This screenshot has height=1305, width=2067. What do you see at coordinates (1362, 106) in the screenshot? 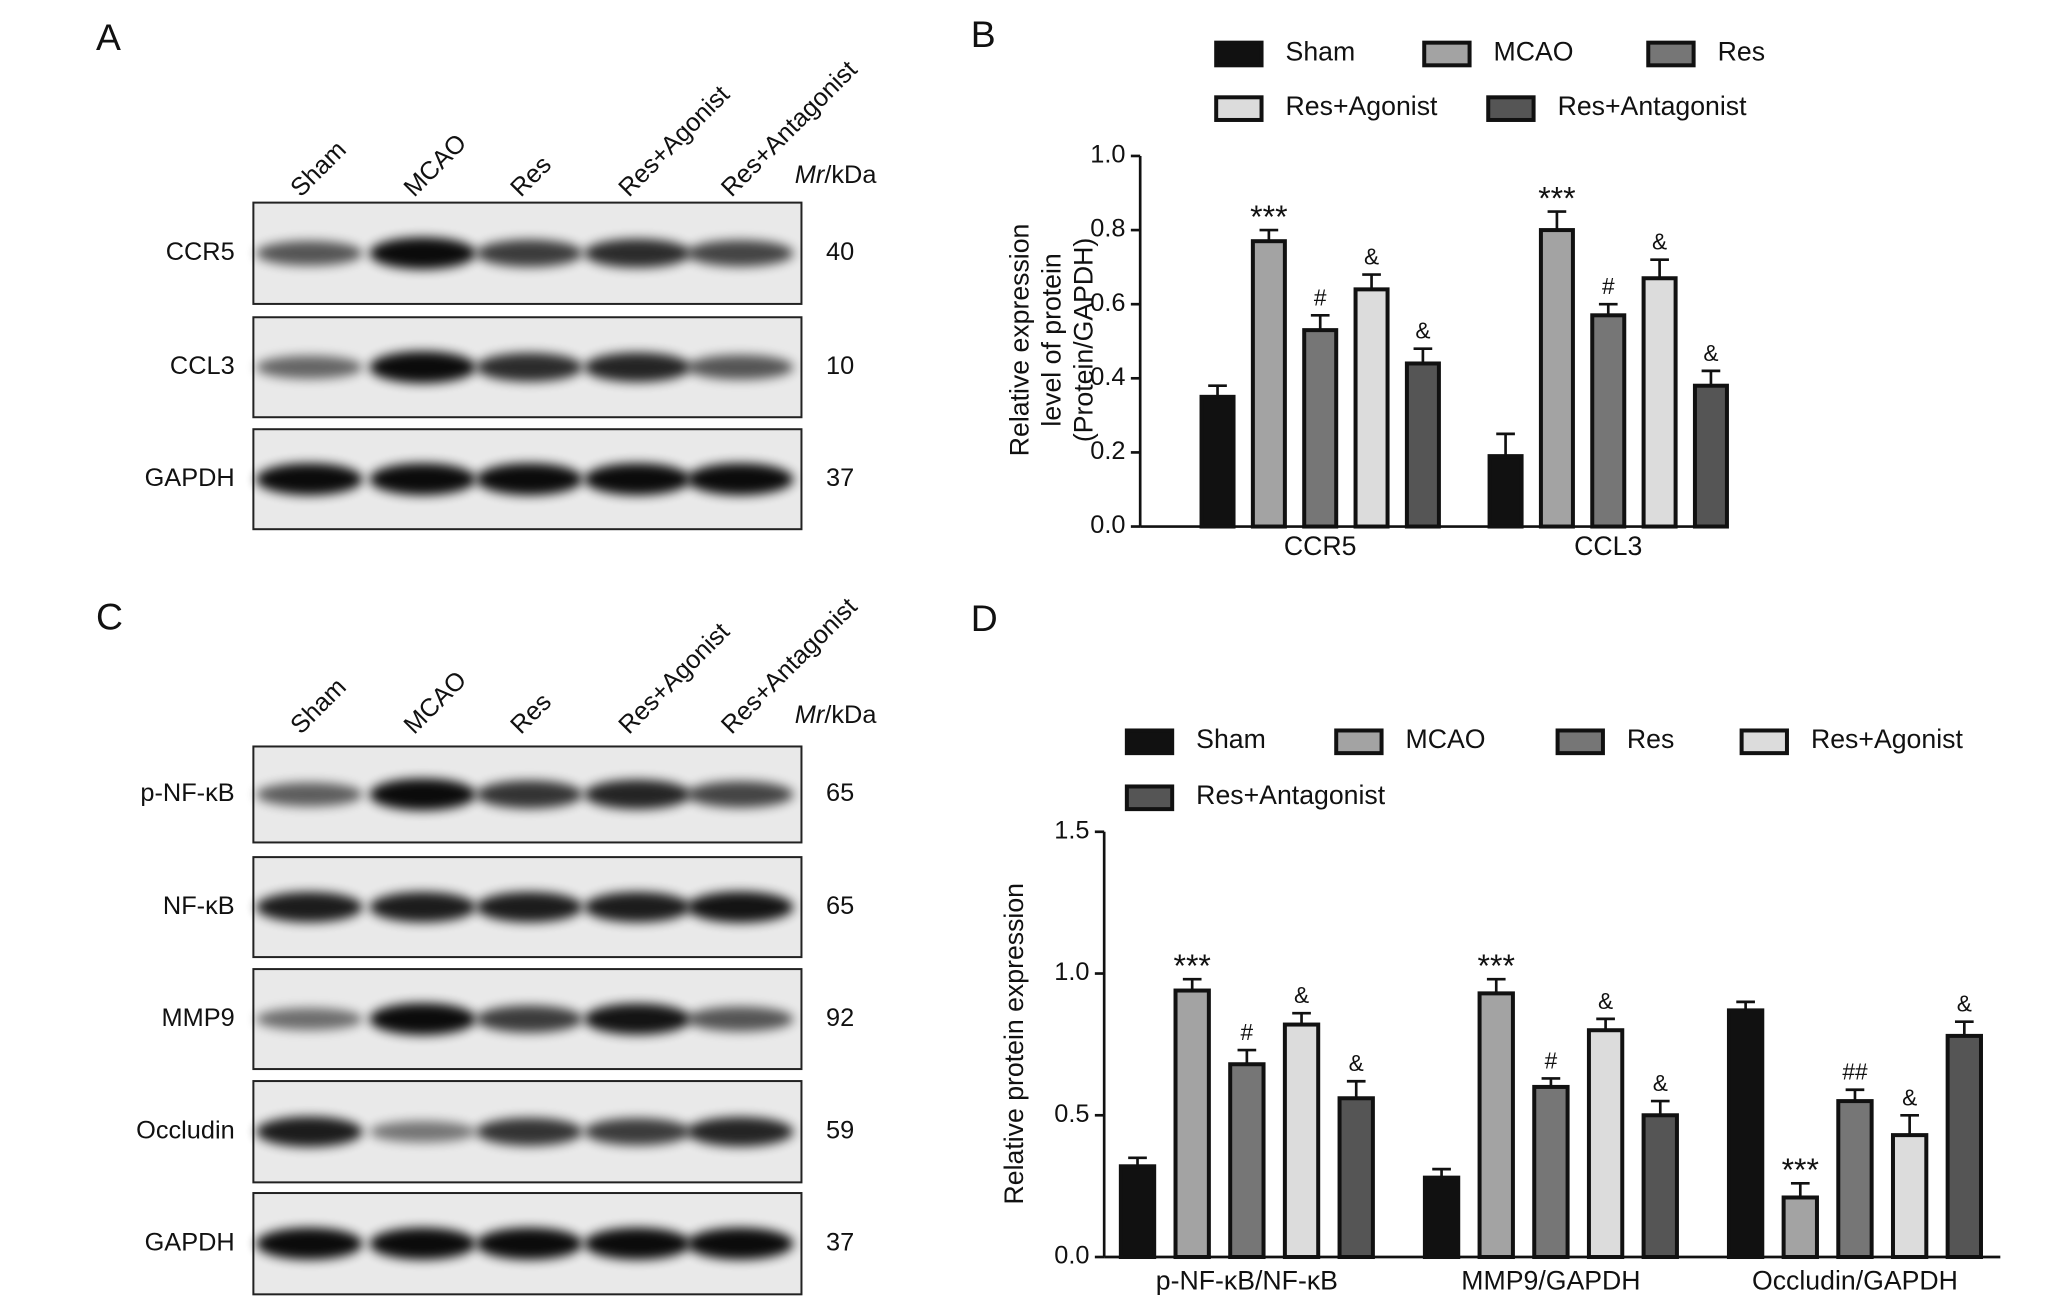
I see `legend-label: Res+Agonist` at bounding box center [1362, 106].